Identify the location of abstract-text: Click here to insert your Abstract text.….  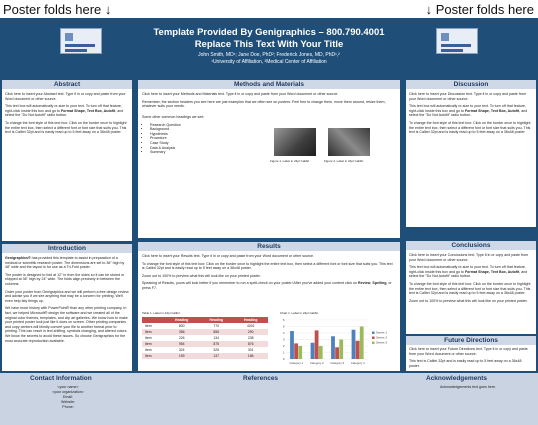
(66, 113).